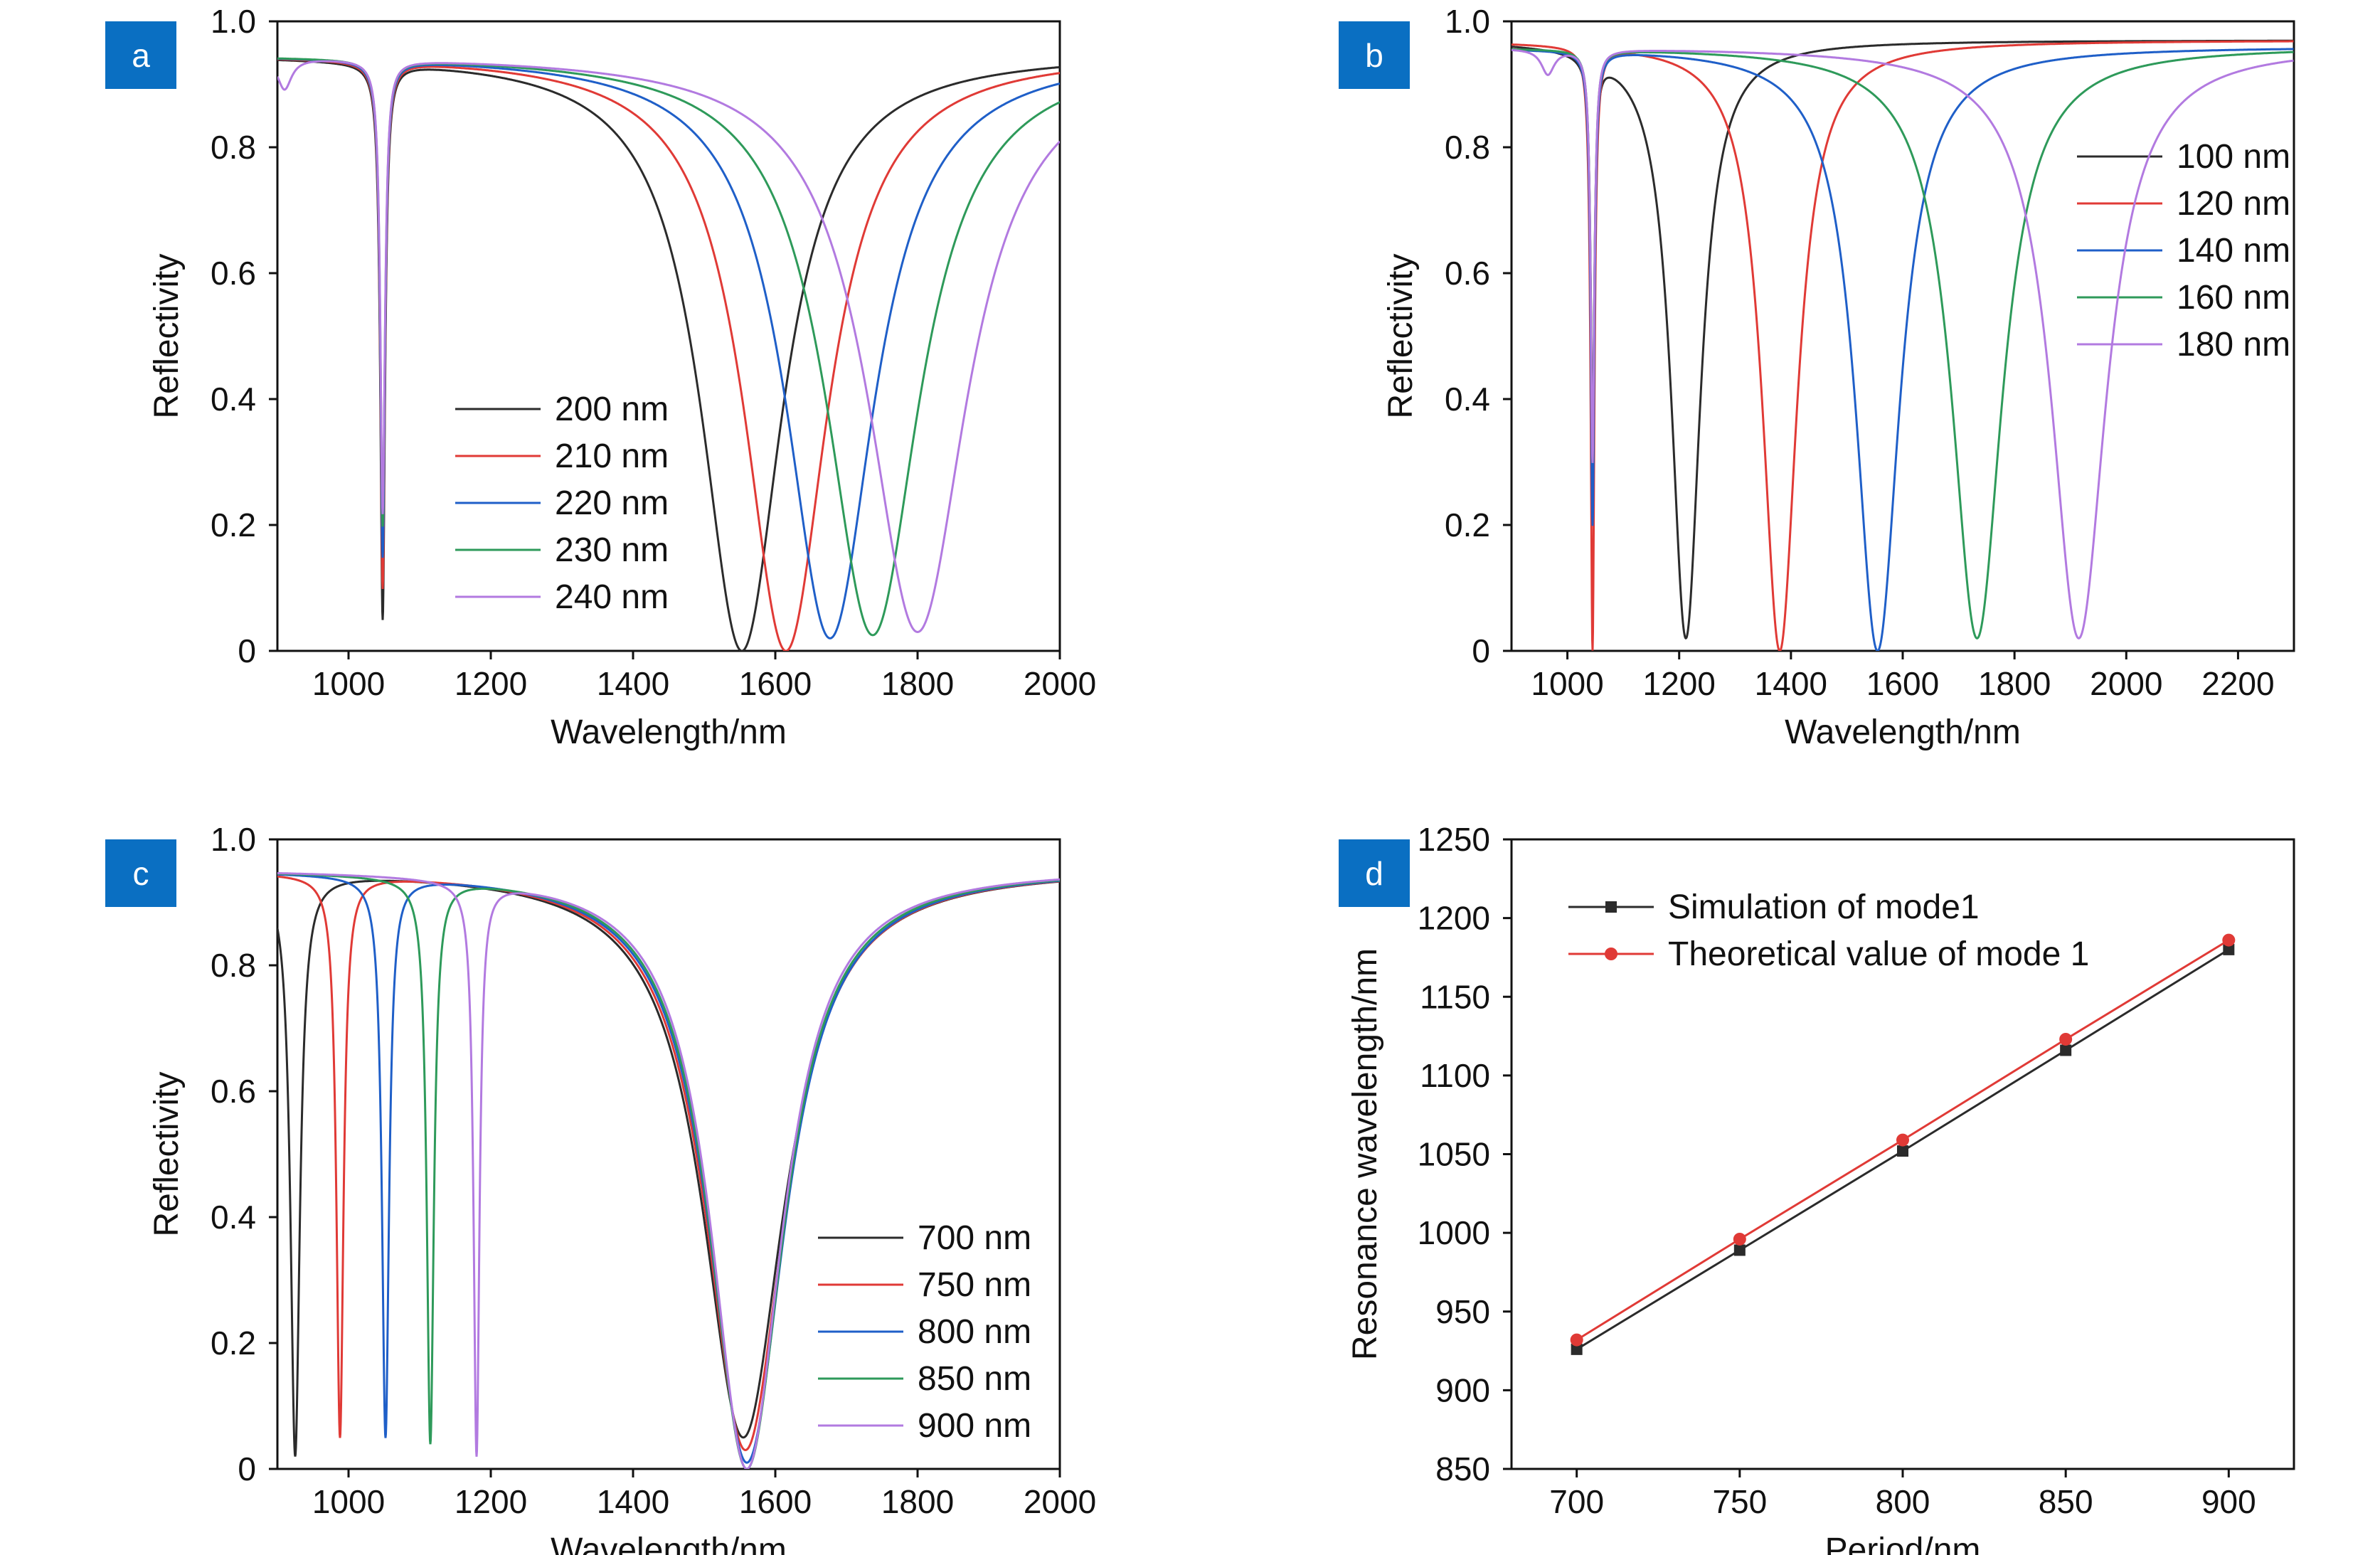  Describe the element at coordinates (2233, 344) in the screenshot. I see `legend-label: 180 nm` at that location.